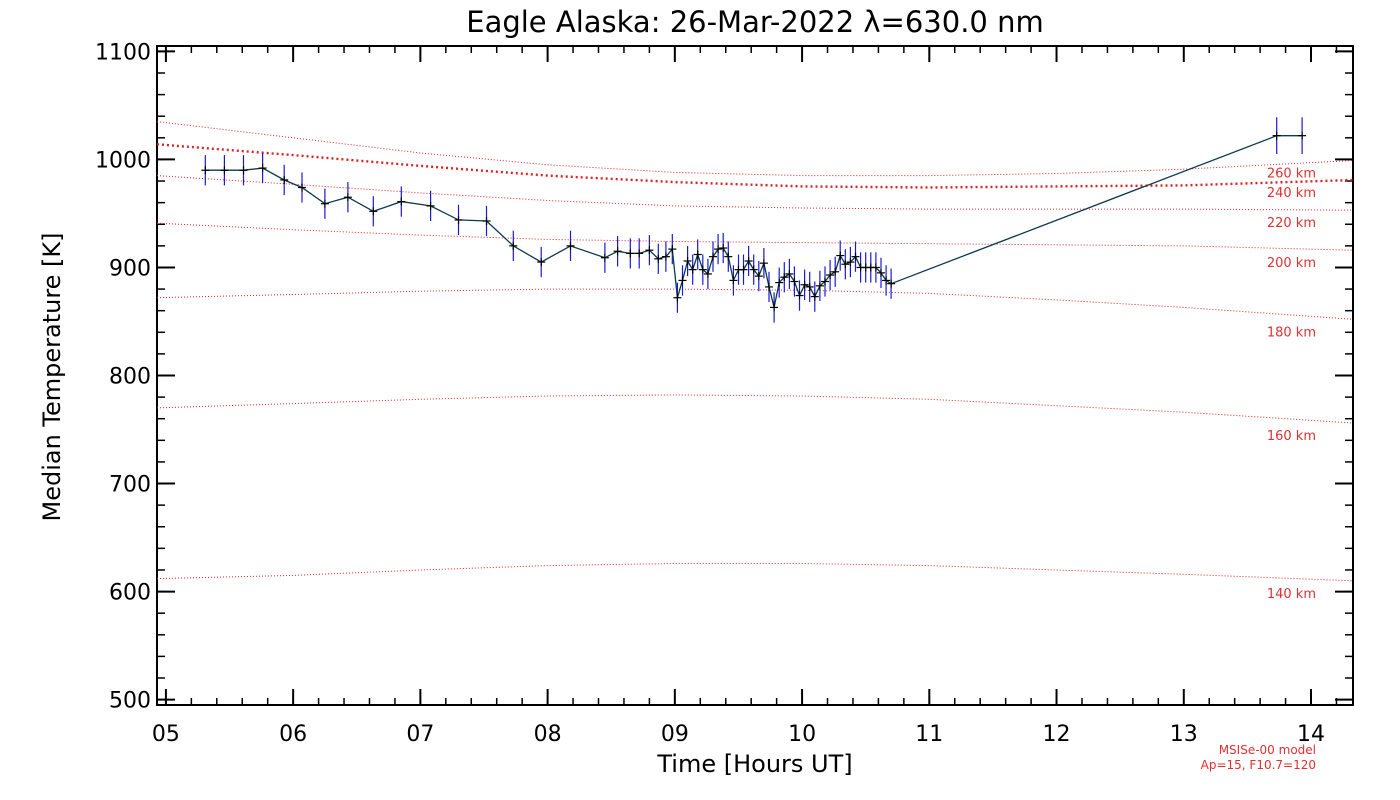  What do you see at coordinates (130, 268) in the screenshot?
I see `y-tick-label: 900` at bounding box center [130, 268].